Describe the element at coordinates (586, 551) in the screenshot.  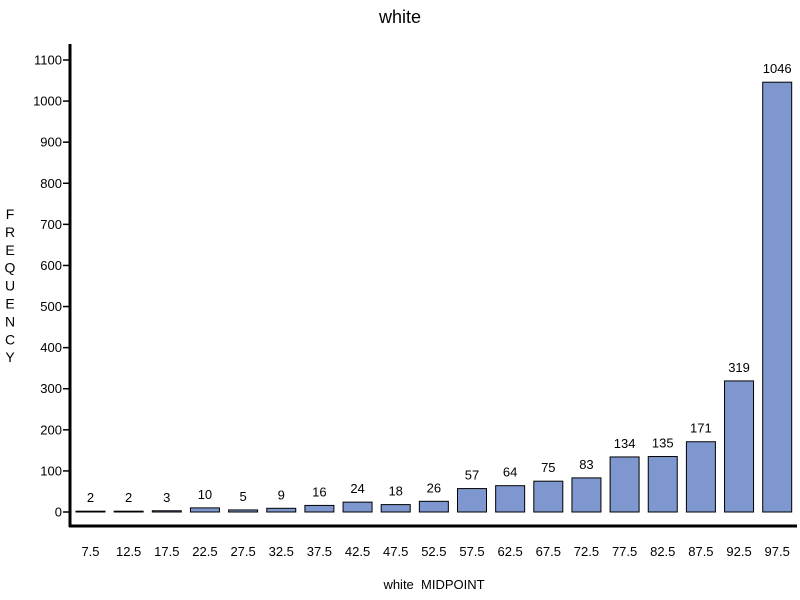
I see `x-tick-label: 72.5` at that location.